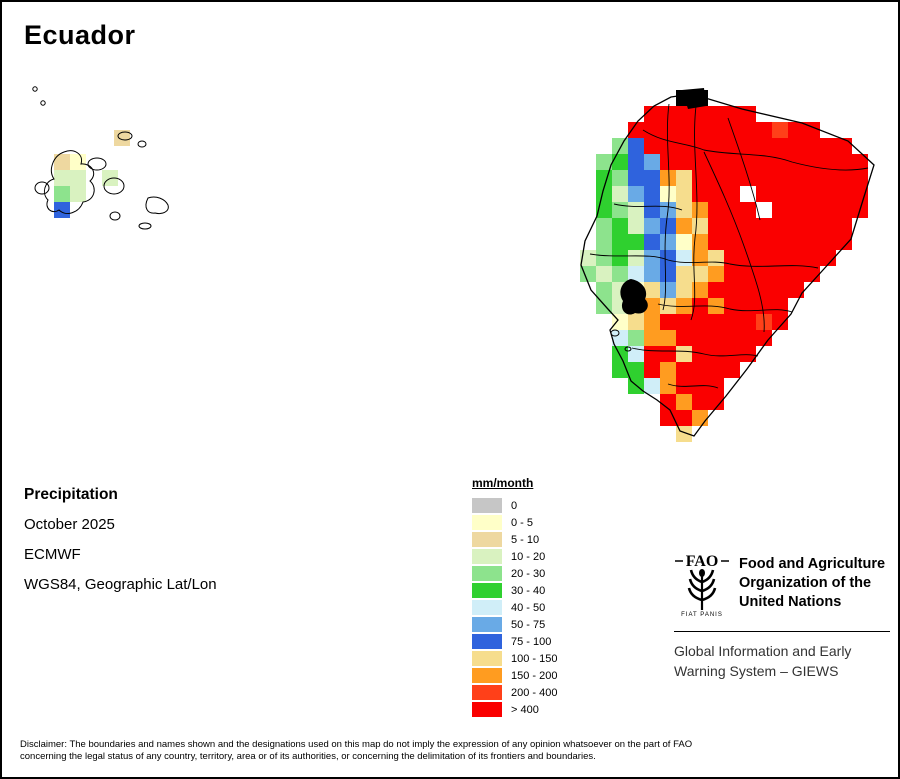 The height and width of the screenshot is (779, 900). What do you see at coordinates (514, 607) in the screenshot?
I see `legend-entry: 40 - 50` at bounding box center [514, 607].